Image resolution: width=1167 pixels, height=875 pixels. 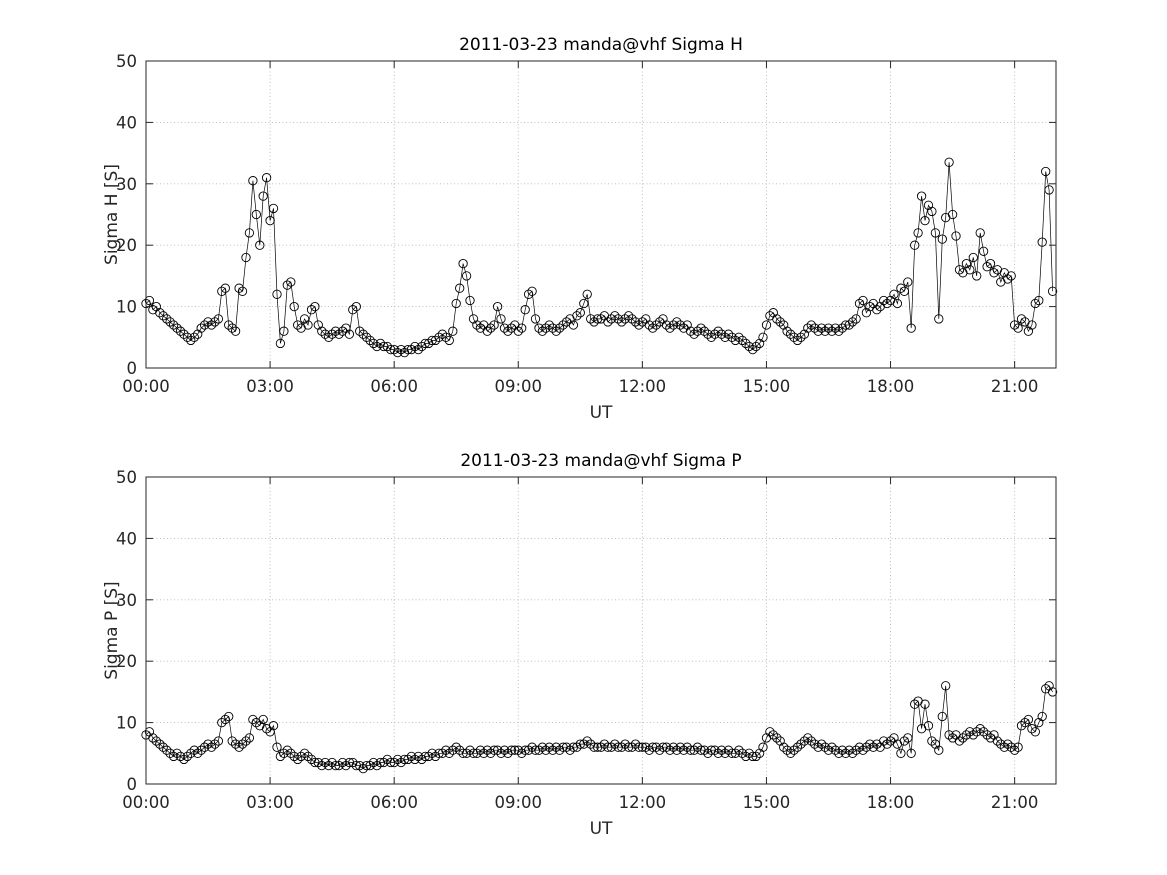 What do you see at coordinates (518, 386) in the screenshot?
I see `x-tick-label: 09:00` at bounding box center [518, 386].